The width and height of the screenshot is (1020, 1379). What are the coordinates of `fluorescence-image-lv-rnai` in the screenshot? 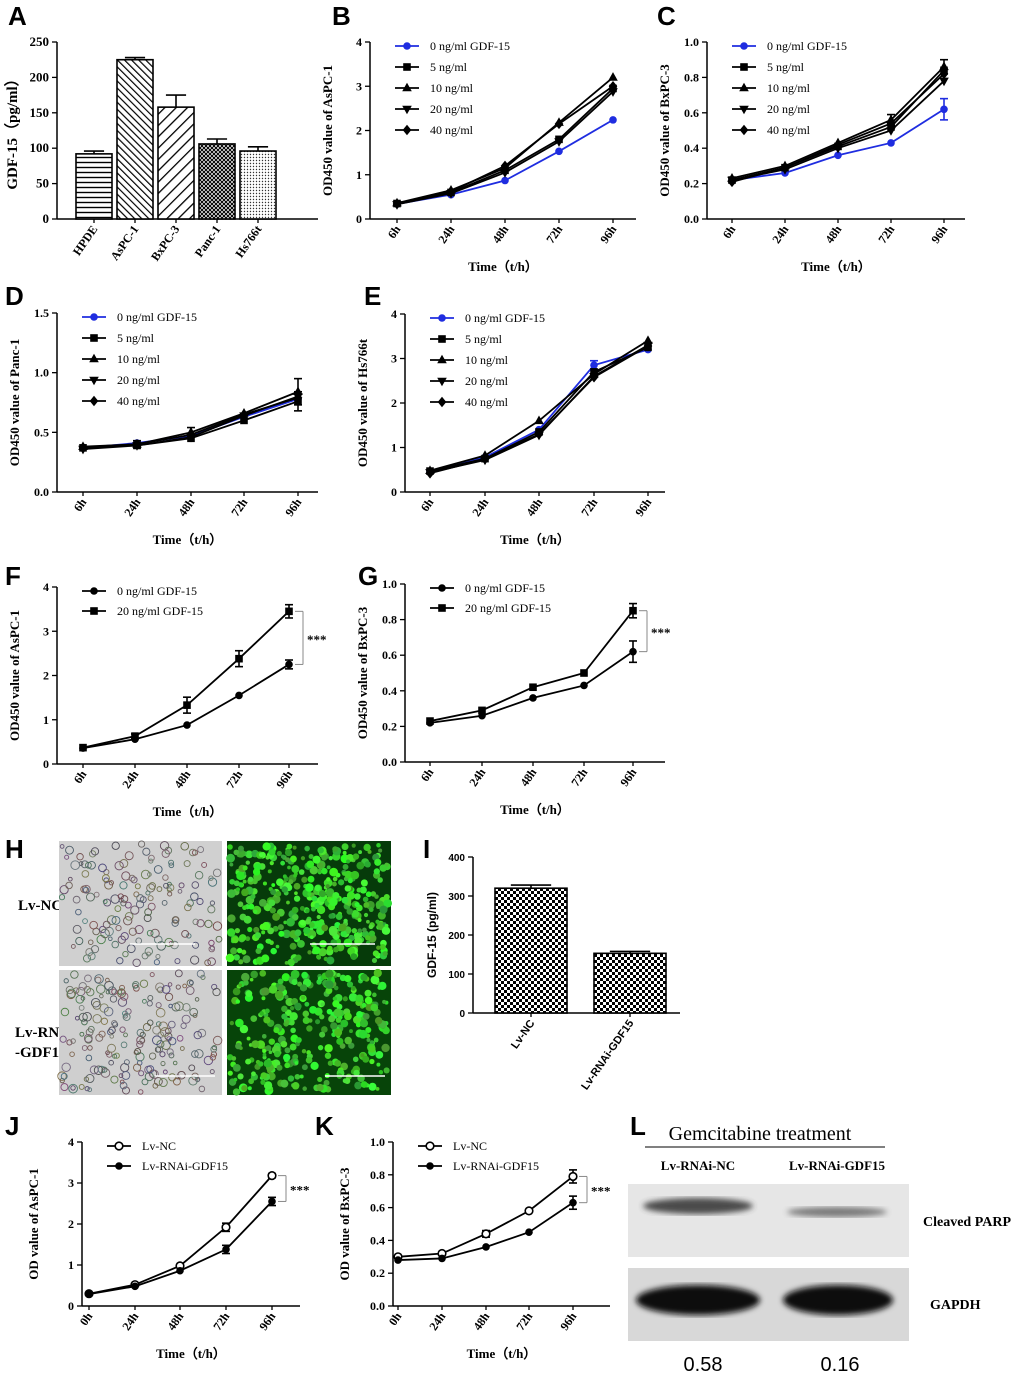 It's located at (308, 1032).